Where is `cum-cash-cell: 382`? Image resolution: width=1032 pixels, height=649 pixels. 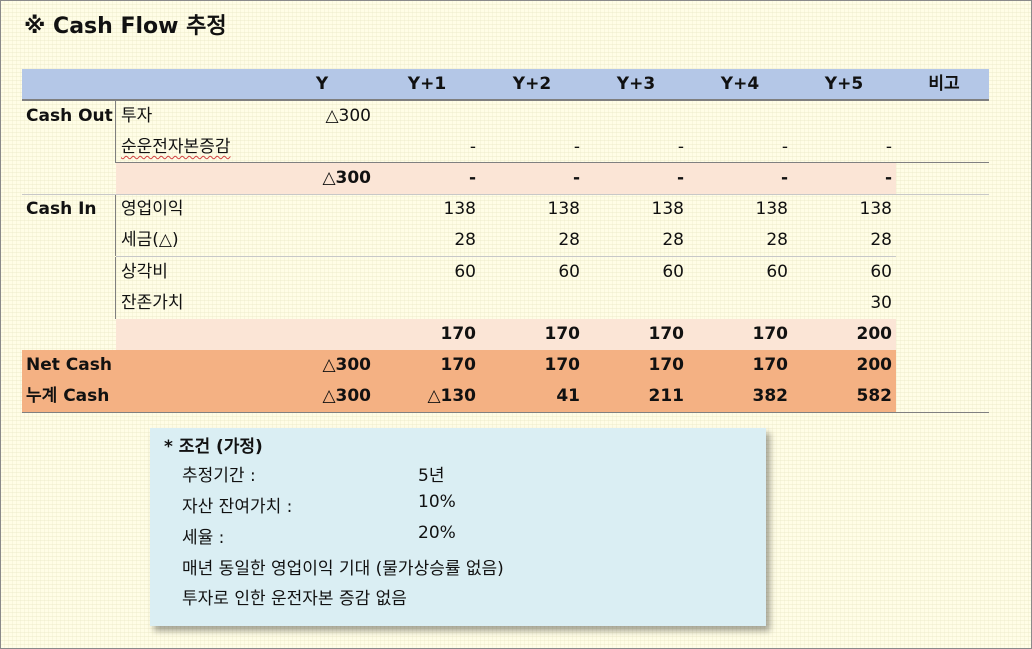
cum-cash-cell: 382 is located at coordinates (770, 396).